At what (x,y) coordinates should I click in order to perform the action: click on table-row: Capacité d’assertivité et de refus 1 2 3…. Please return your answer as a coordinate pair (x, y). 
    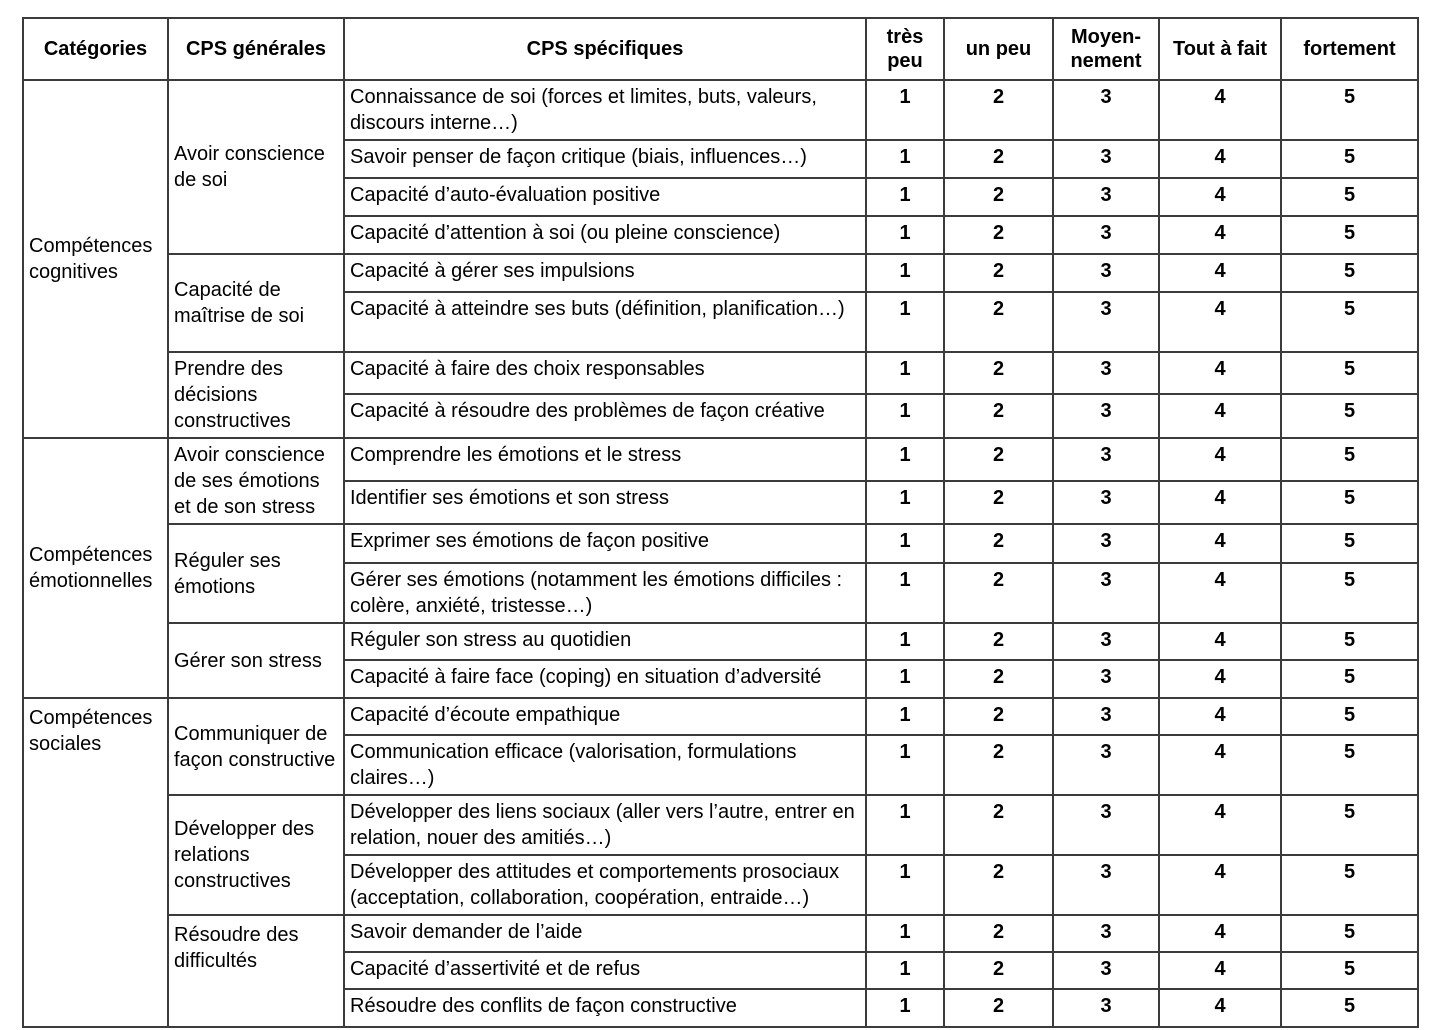
    Looking at the image, I should click on (721, 970).